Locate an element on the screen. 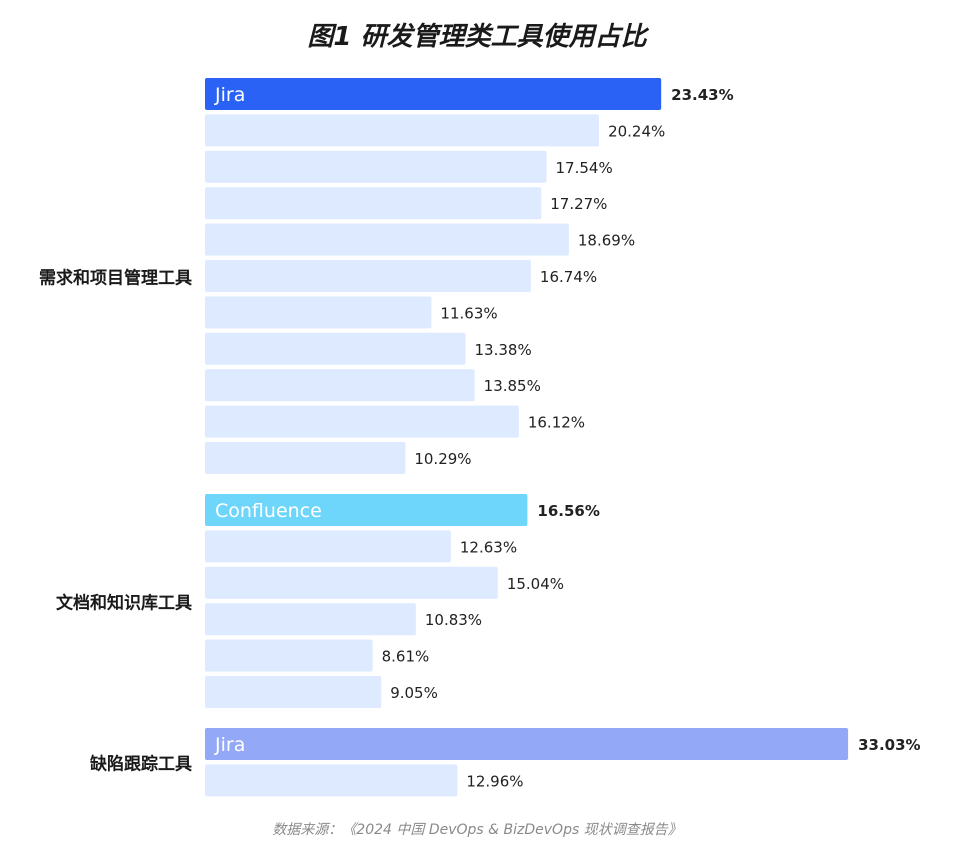 The image size is (954, 852). value-label: 16.74% is located at coordinates (568, 277).